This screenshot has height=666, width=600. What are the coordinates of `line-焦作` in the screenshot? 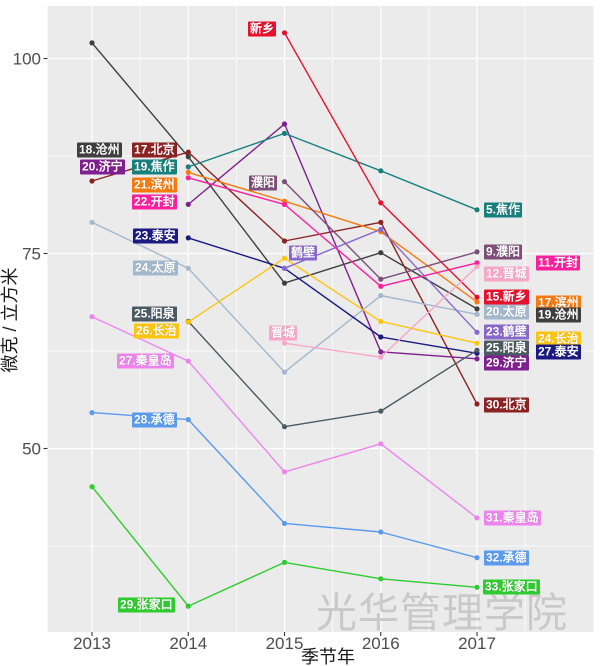 It's located at (333, 171).